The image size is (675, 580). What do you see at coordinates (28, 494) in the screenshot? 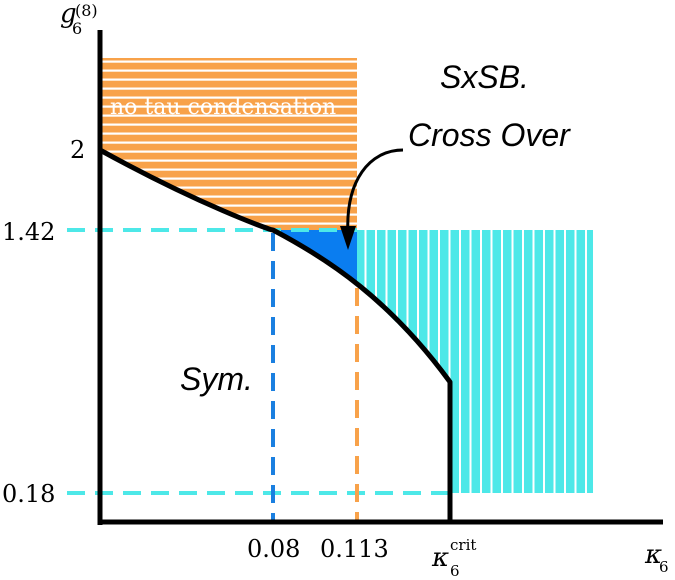
I see `y-tick-0-18: 0.18` at bounding box center [28, 494].